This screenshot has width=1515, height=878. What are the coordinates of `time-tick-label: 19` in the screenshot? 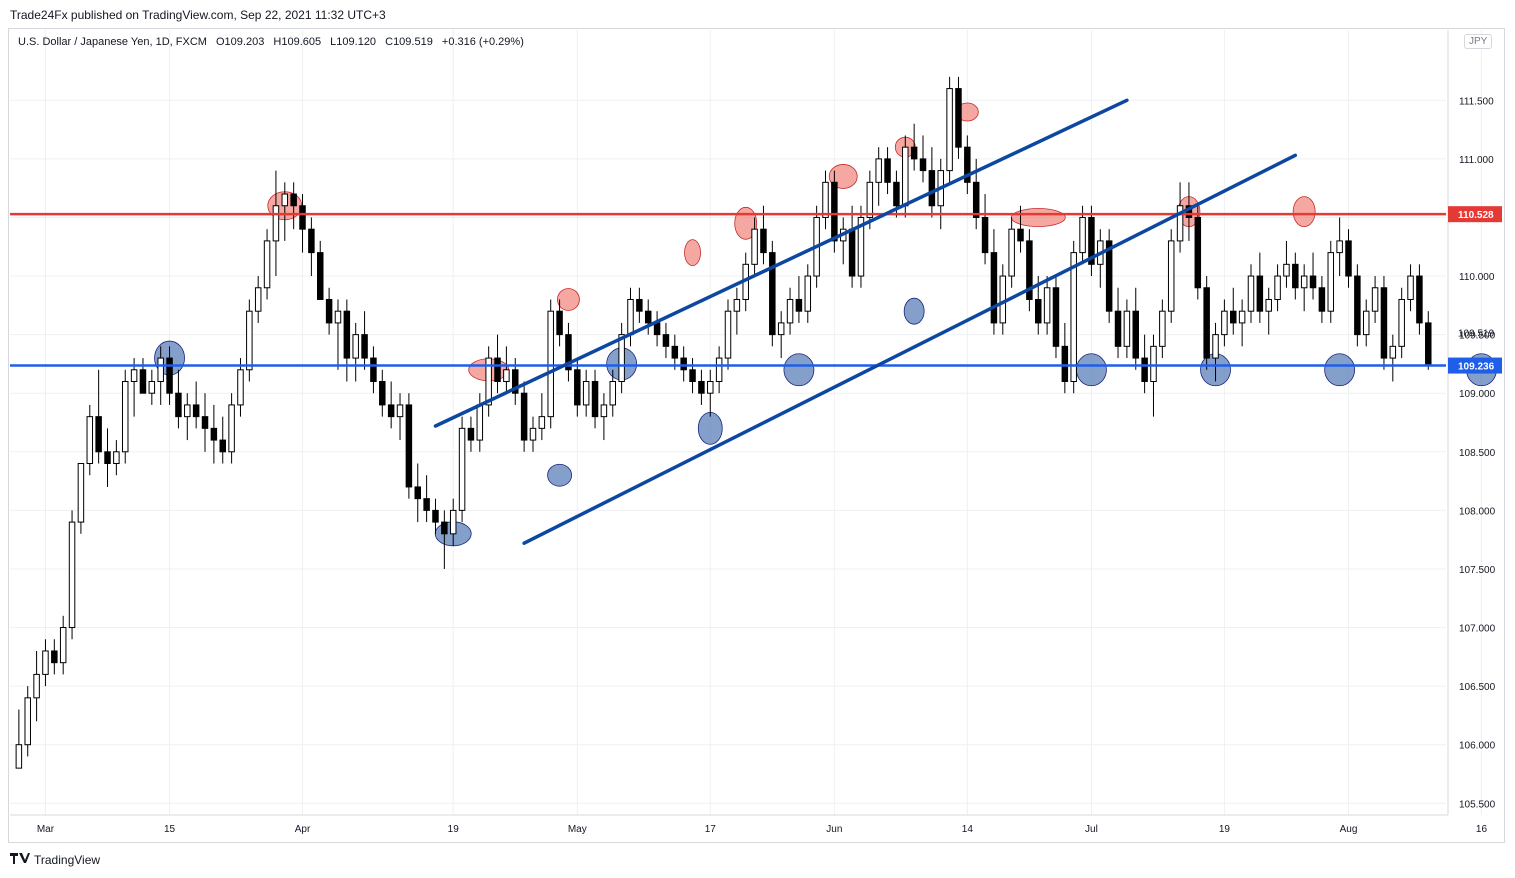 It's located at (454, 829).